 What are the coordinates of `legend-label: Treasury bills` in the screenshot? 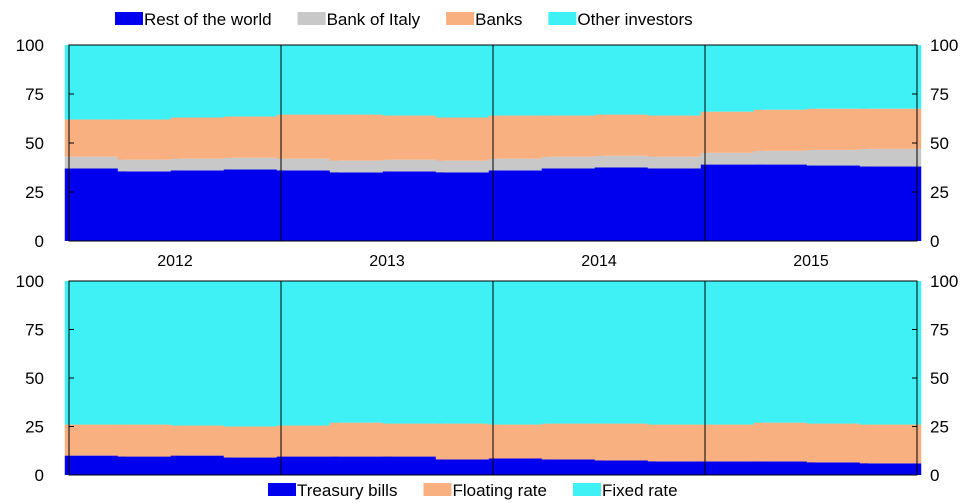 It's located at (347, 490).